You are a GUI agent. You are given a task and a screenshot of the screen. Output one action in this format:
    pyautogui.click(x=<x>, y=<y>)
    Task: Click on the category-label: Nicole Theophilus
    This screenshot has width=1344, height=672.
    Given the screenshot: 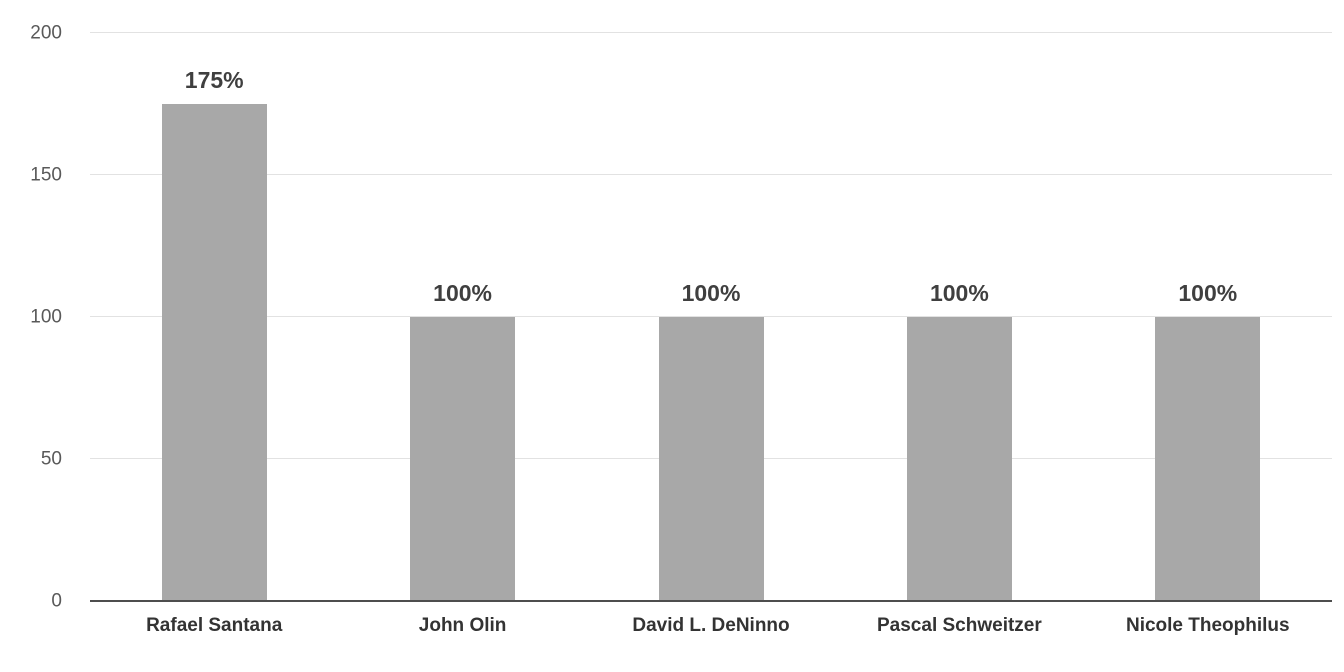 What is the action you would take?
    pyautogui.click(x=1207, y=625)
    